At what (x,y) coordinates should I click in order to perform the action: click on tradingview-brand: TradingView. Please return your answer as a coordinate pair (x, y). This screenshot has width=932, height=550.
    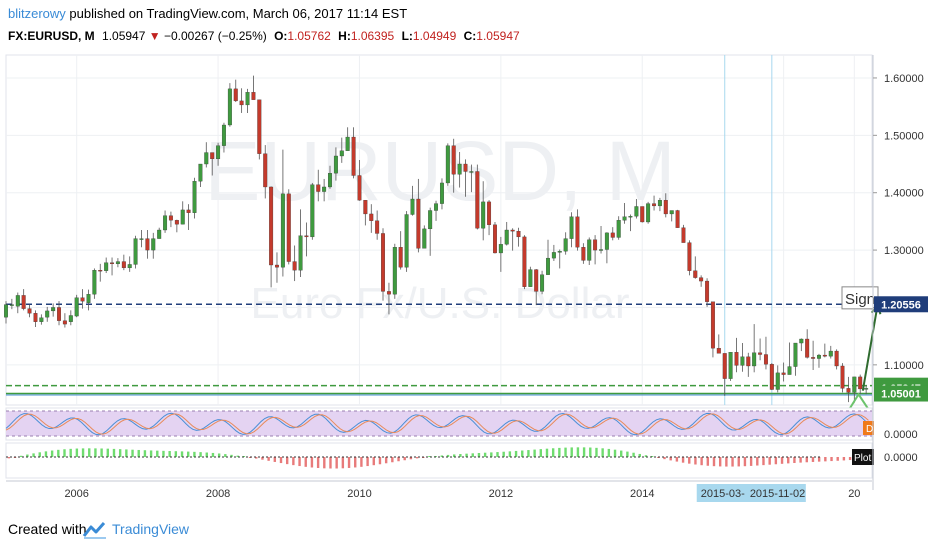
    Looking at the image, I should click on (151, 529).